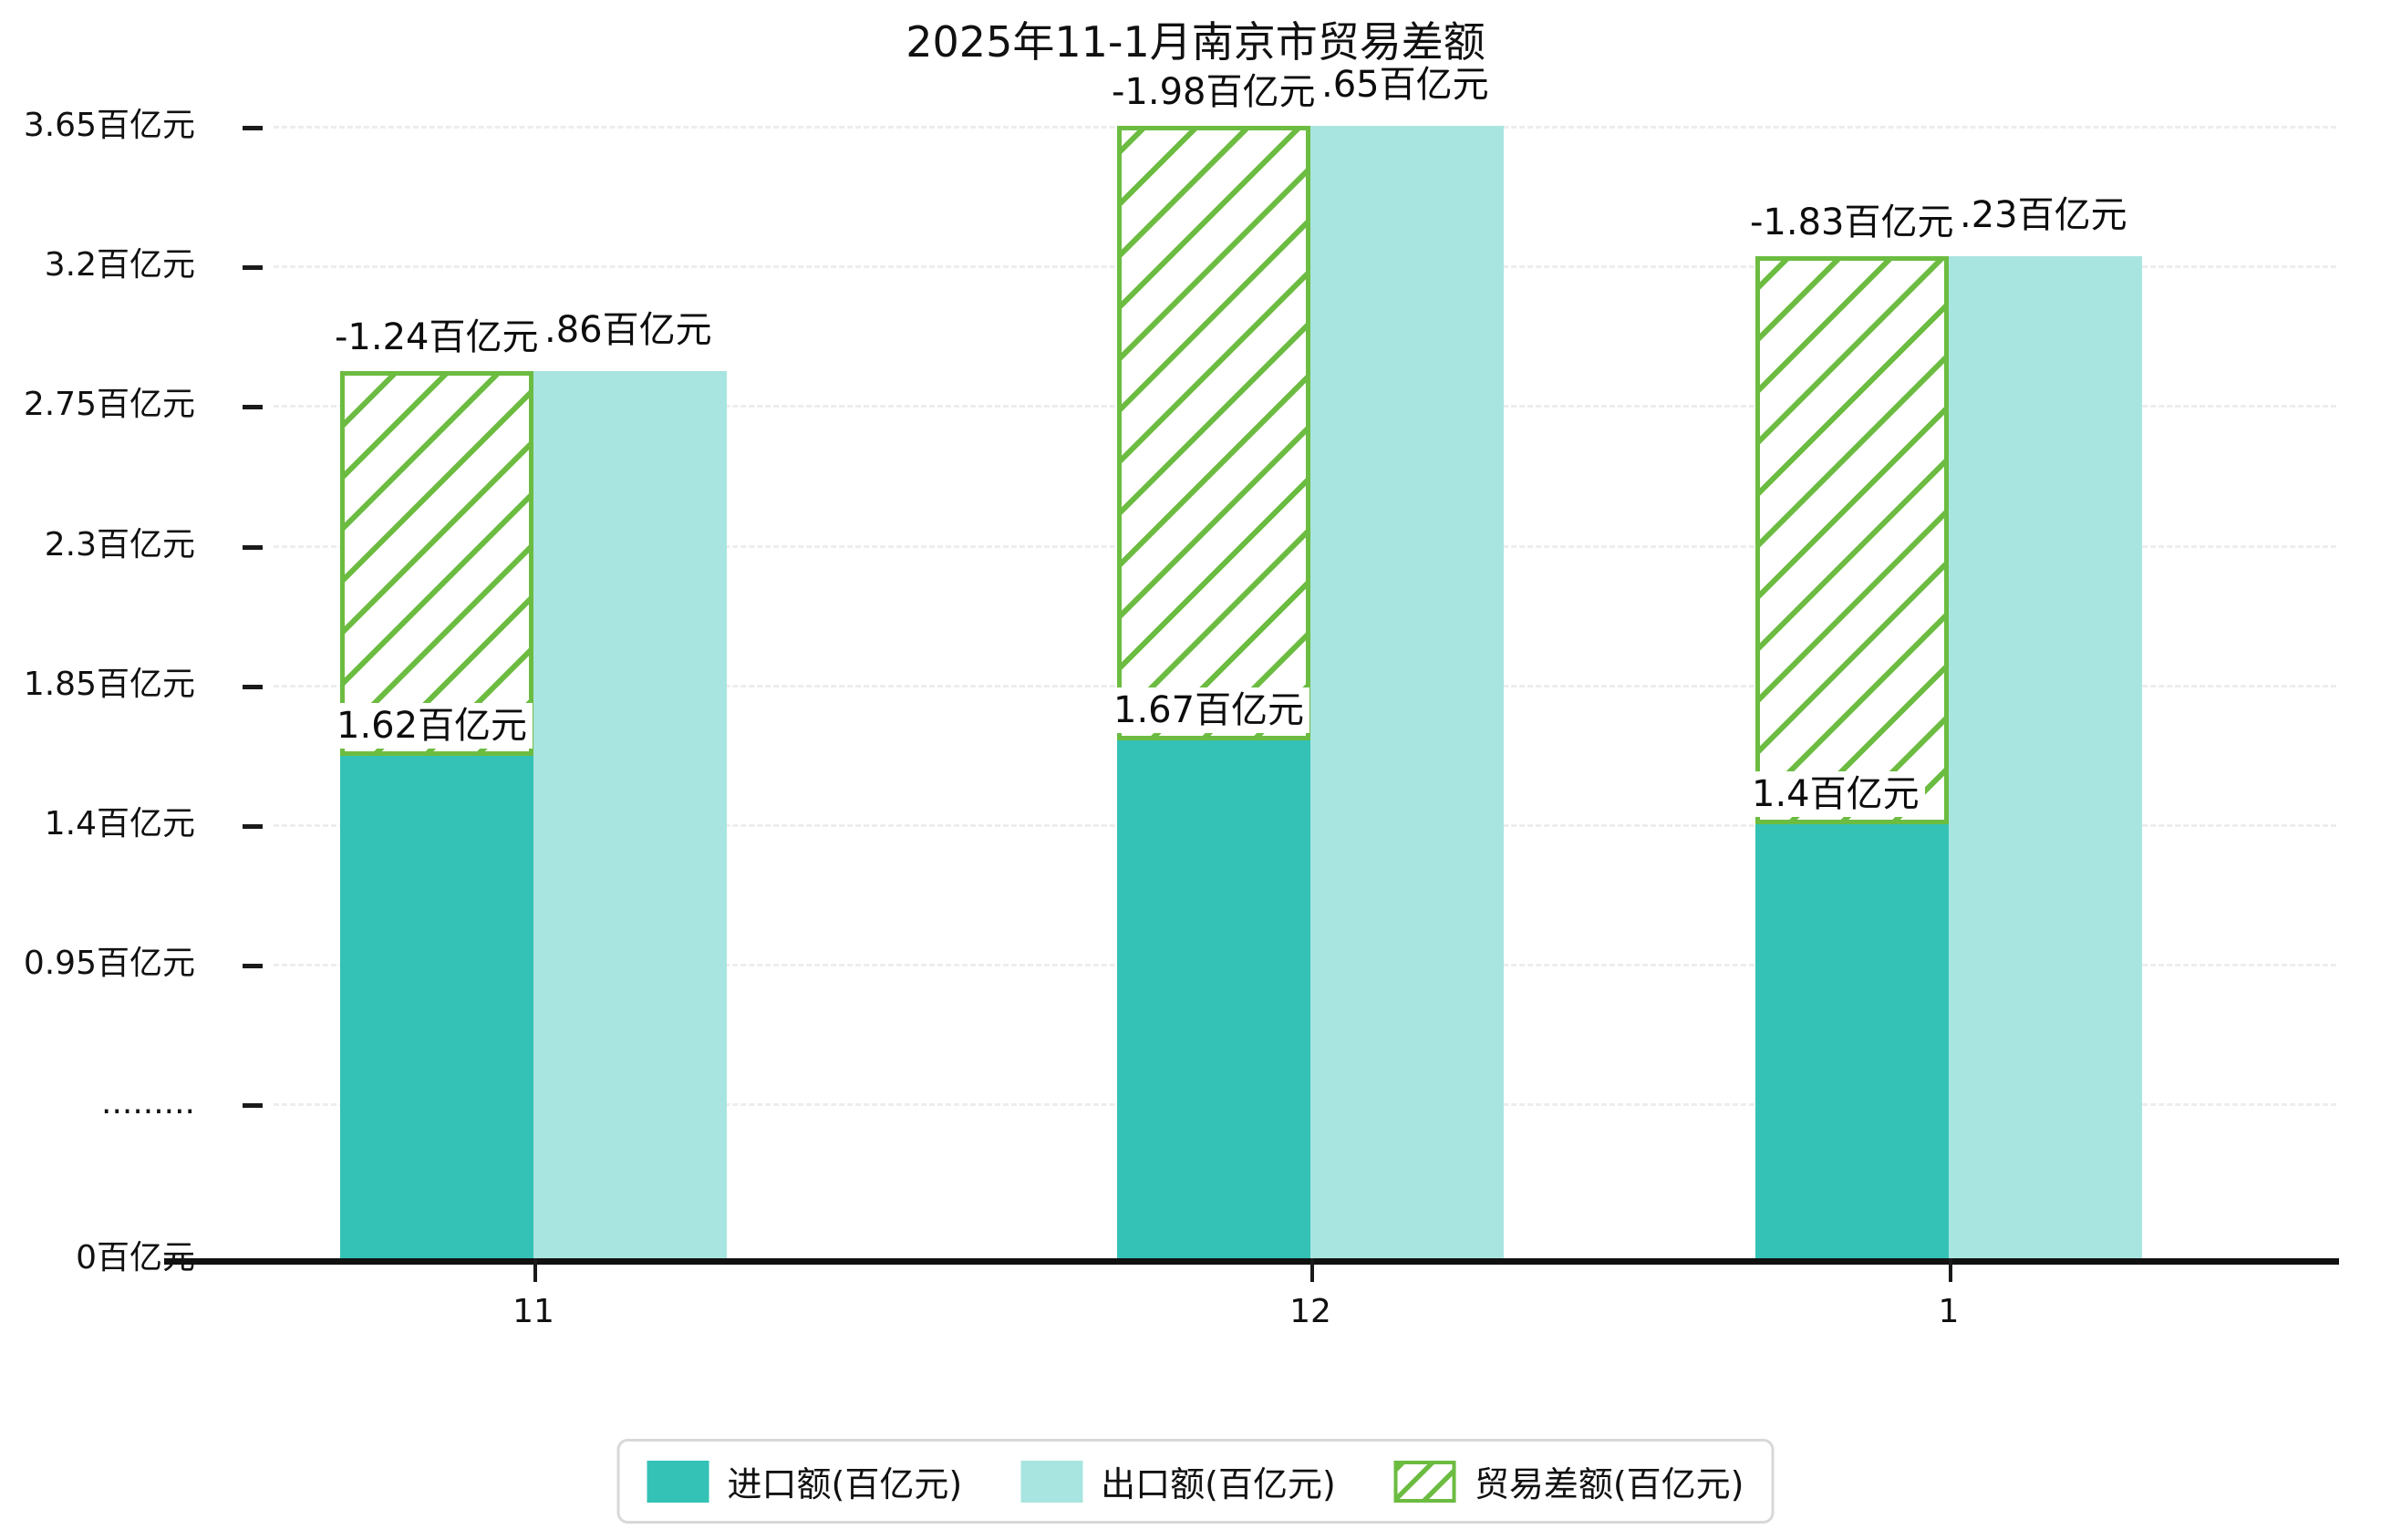 This screenshot has height=1540, width=2391. Describe the element at coordinates (1251, 1261) in the screenshot. I see `x-axis-line` at that location.